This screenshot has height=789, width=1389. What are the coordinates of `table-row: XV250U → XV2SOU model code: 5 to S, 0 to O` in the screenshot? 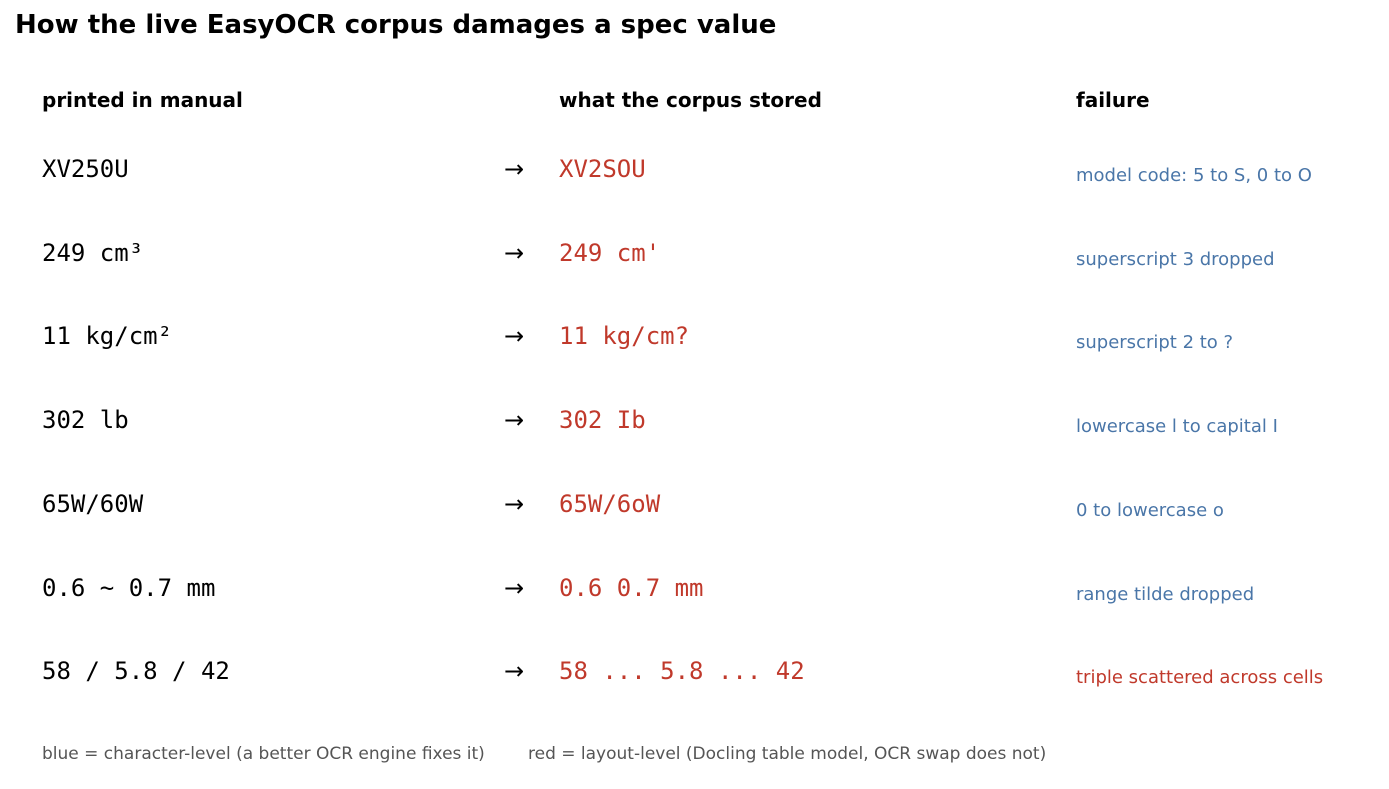 It's located at (694, 185).